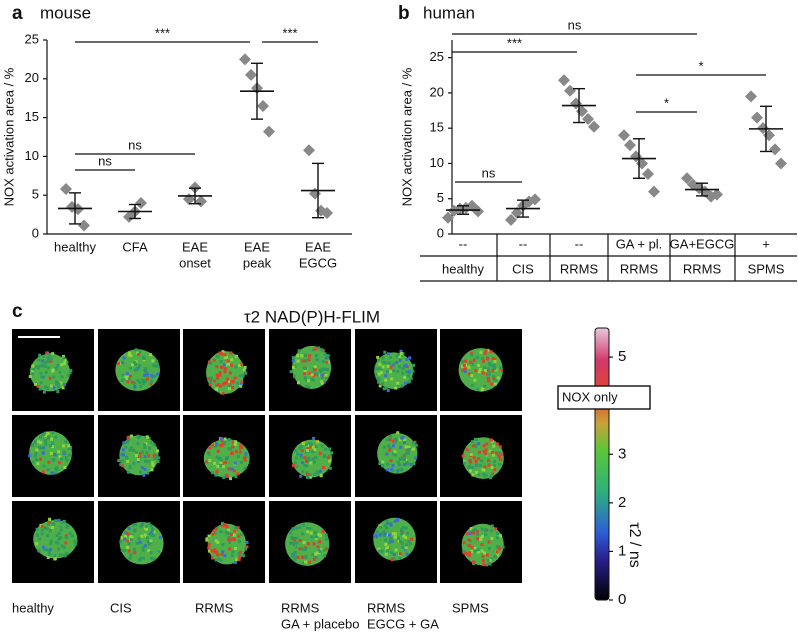 The width and height of the screenshot is (798, 637). What do you see at coordinates (666, 102) in the screenshot?
I see `significance-label: *` at bounding box center [666, 102].